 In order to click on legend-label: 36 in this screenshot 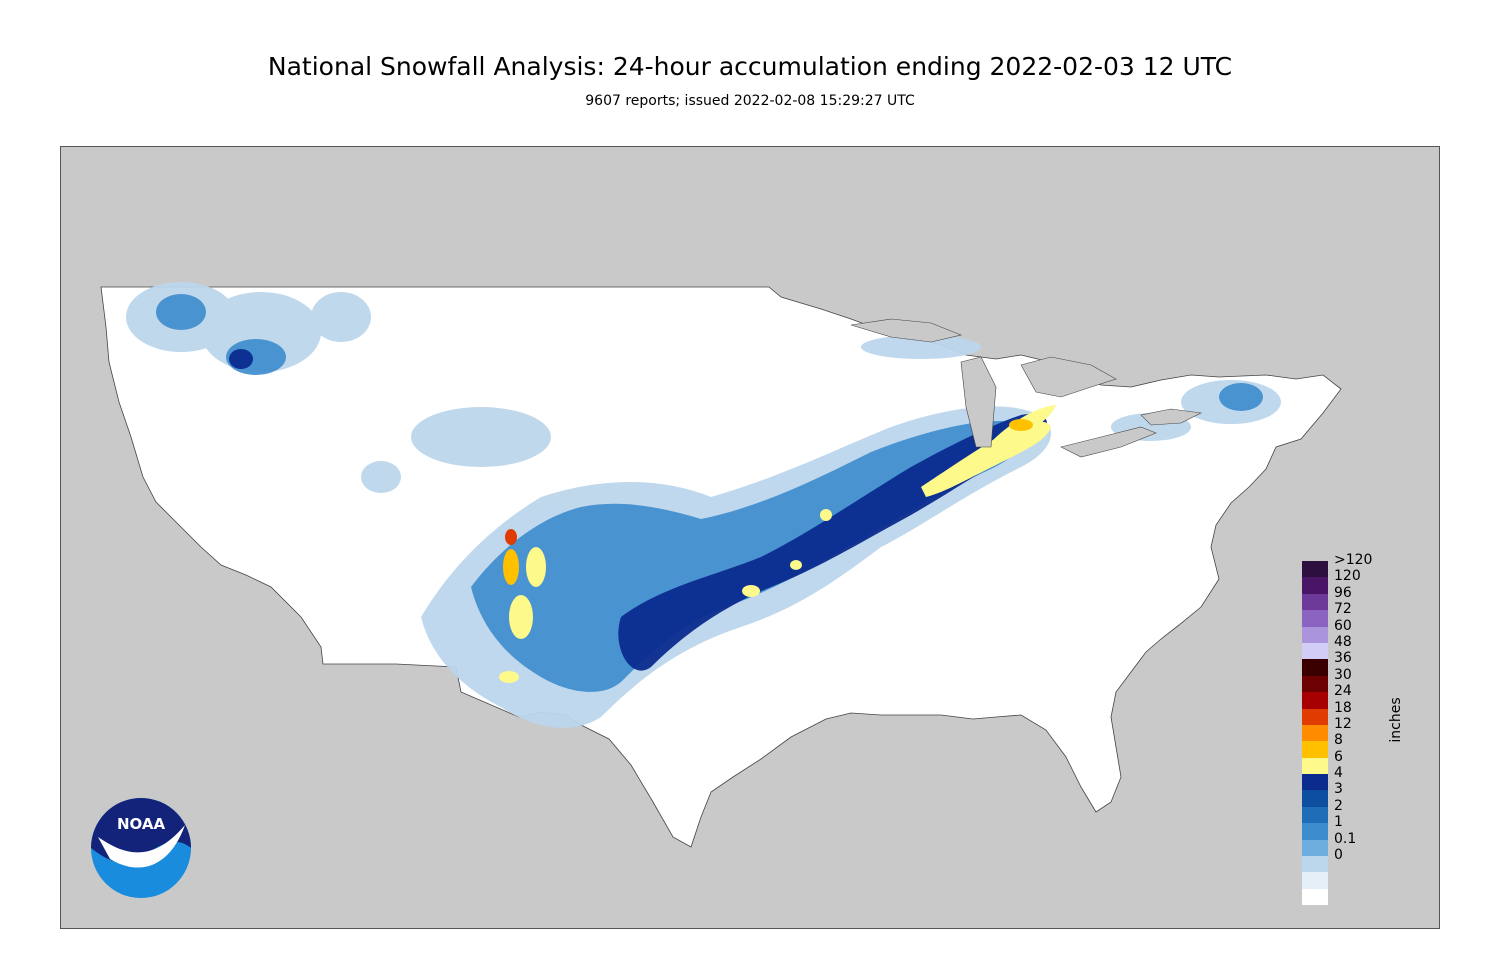, I will do `click(1343, 658)`.